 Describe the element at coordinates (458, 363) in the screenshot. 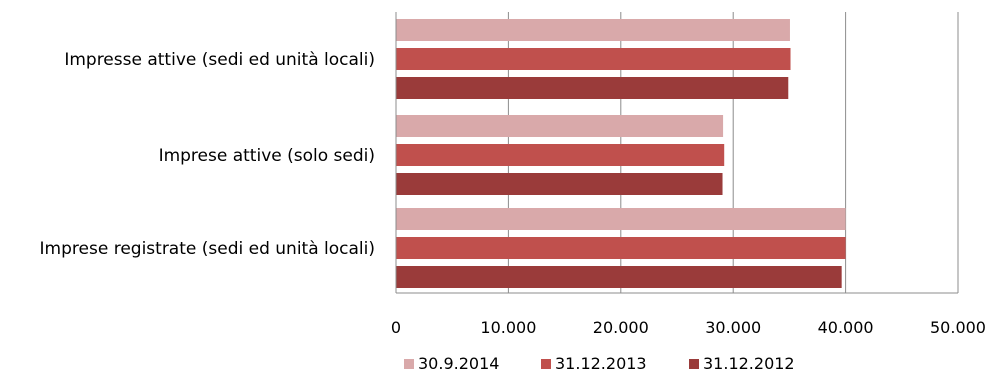

I see `legend-label: 30.9.2014` at that location.